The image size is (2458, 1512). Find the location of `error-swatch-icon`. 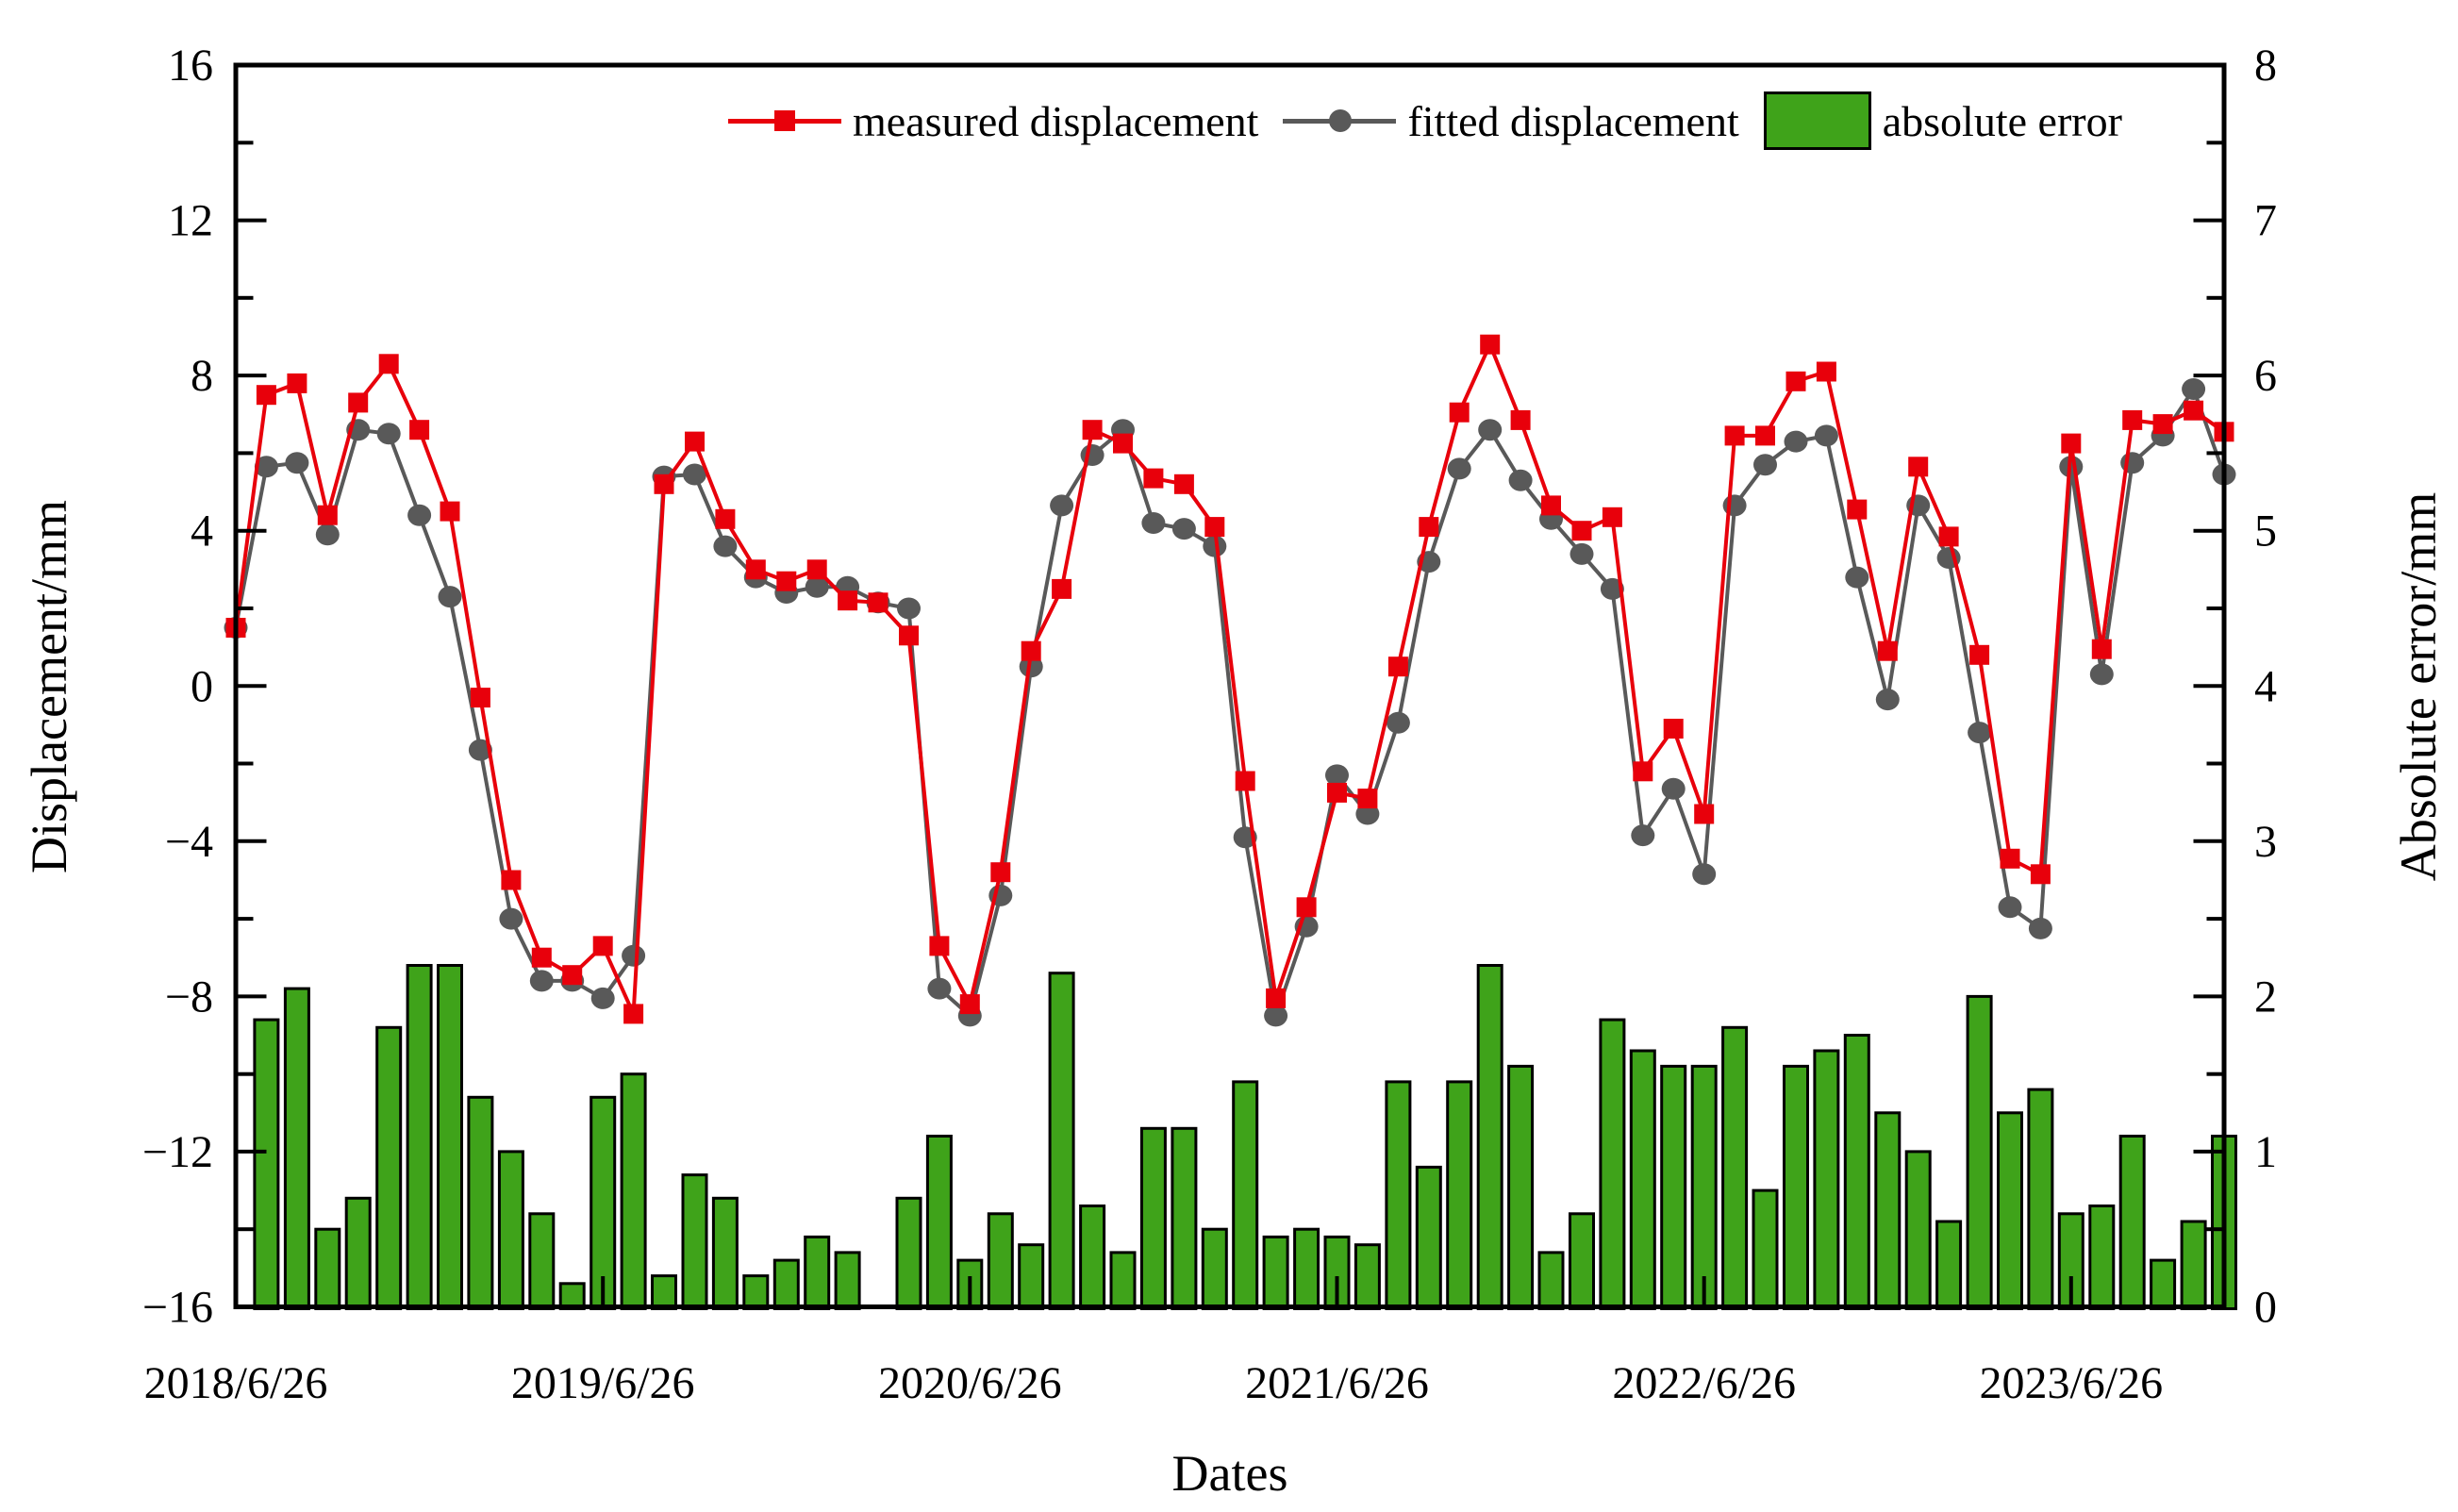

error-swatch-icon is located at coordinates (1817, 120).